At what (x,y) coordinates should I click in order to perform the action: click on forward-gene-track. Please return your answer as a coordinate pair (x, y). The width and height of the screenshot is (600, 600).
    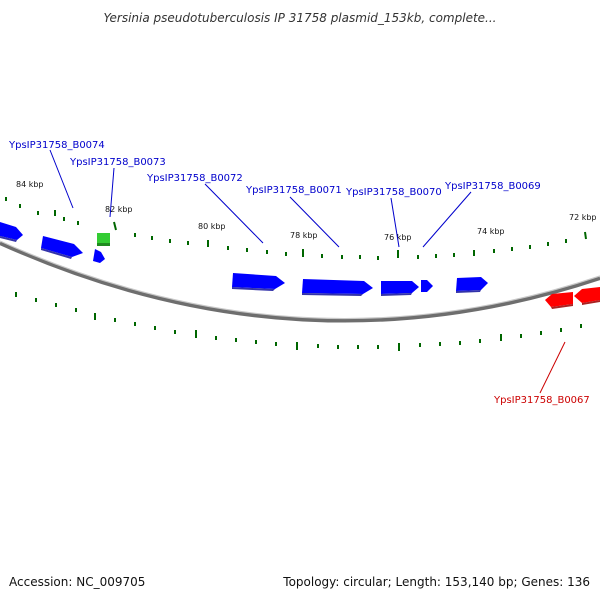
    Looking at the image, I should click on (244, 259).